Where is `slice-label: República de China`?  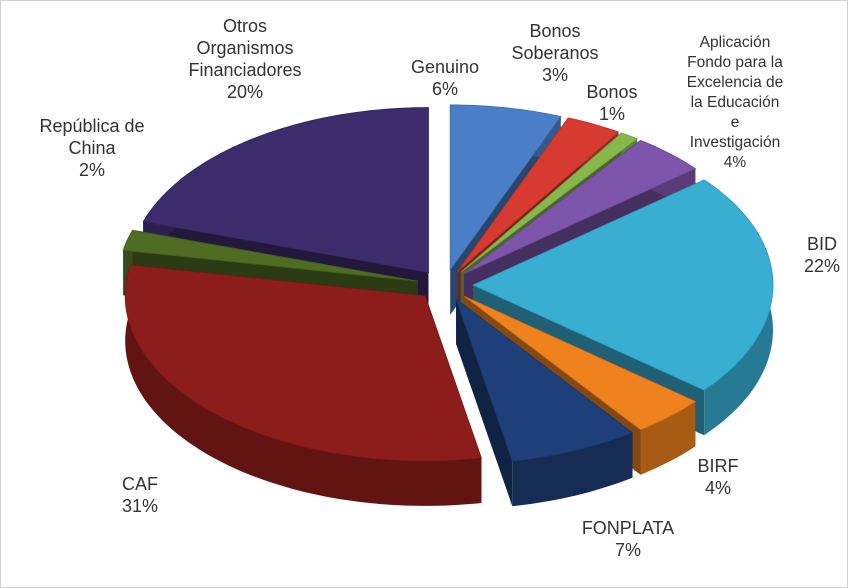
slice-label: República de China is located at coordinates (91, 137).